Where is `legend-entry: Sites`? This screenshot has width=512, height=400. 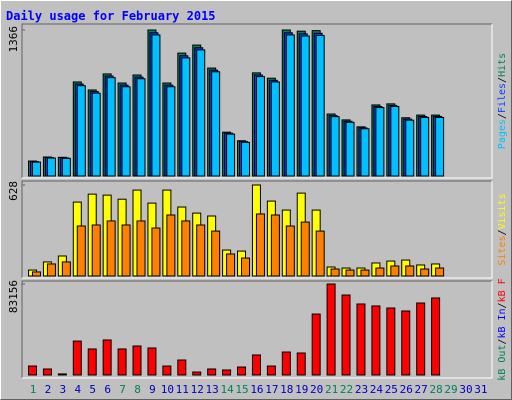
legend-entry: Sites is located at coordinates (502, 251).